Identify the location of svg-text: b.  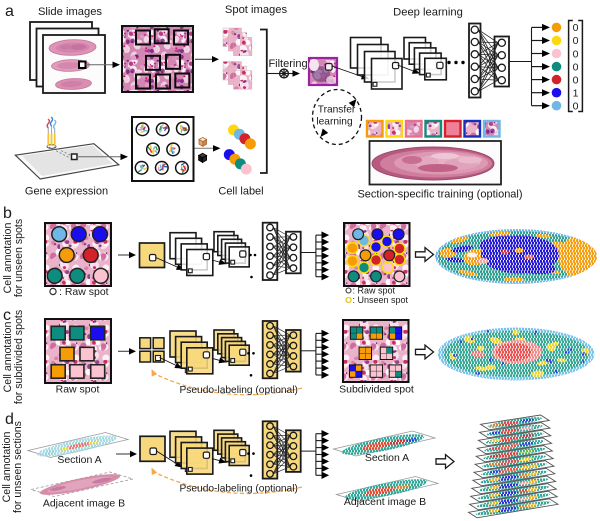
(7, 213).